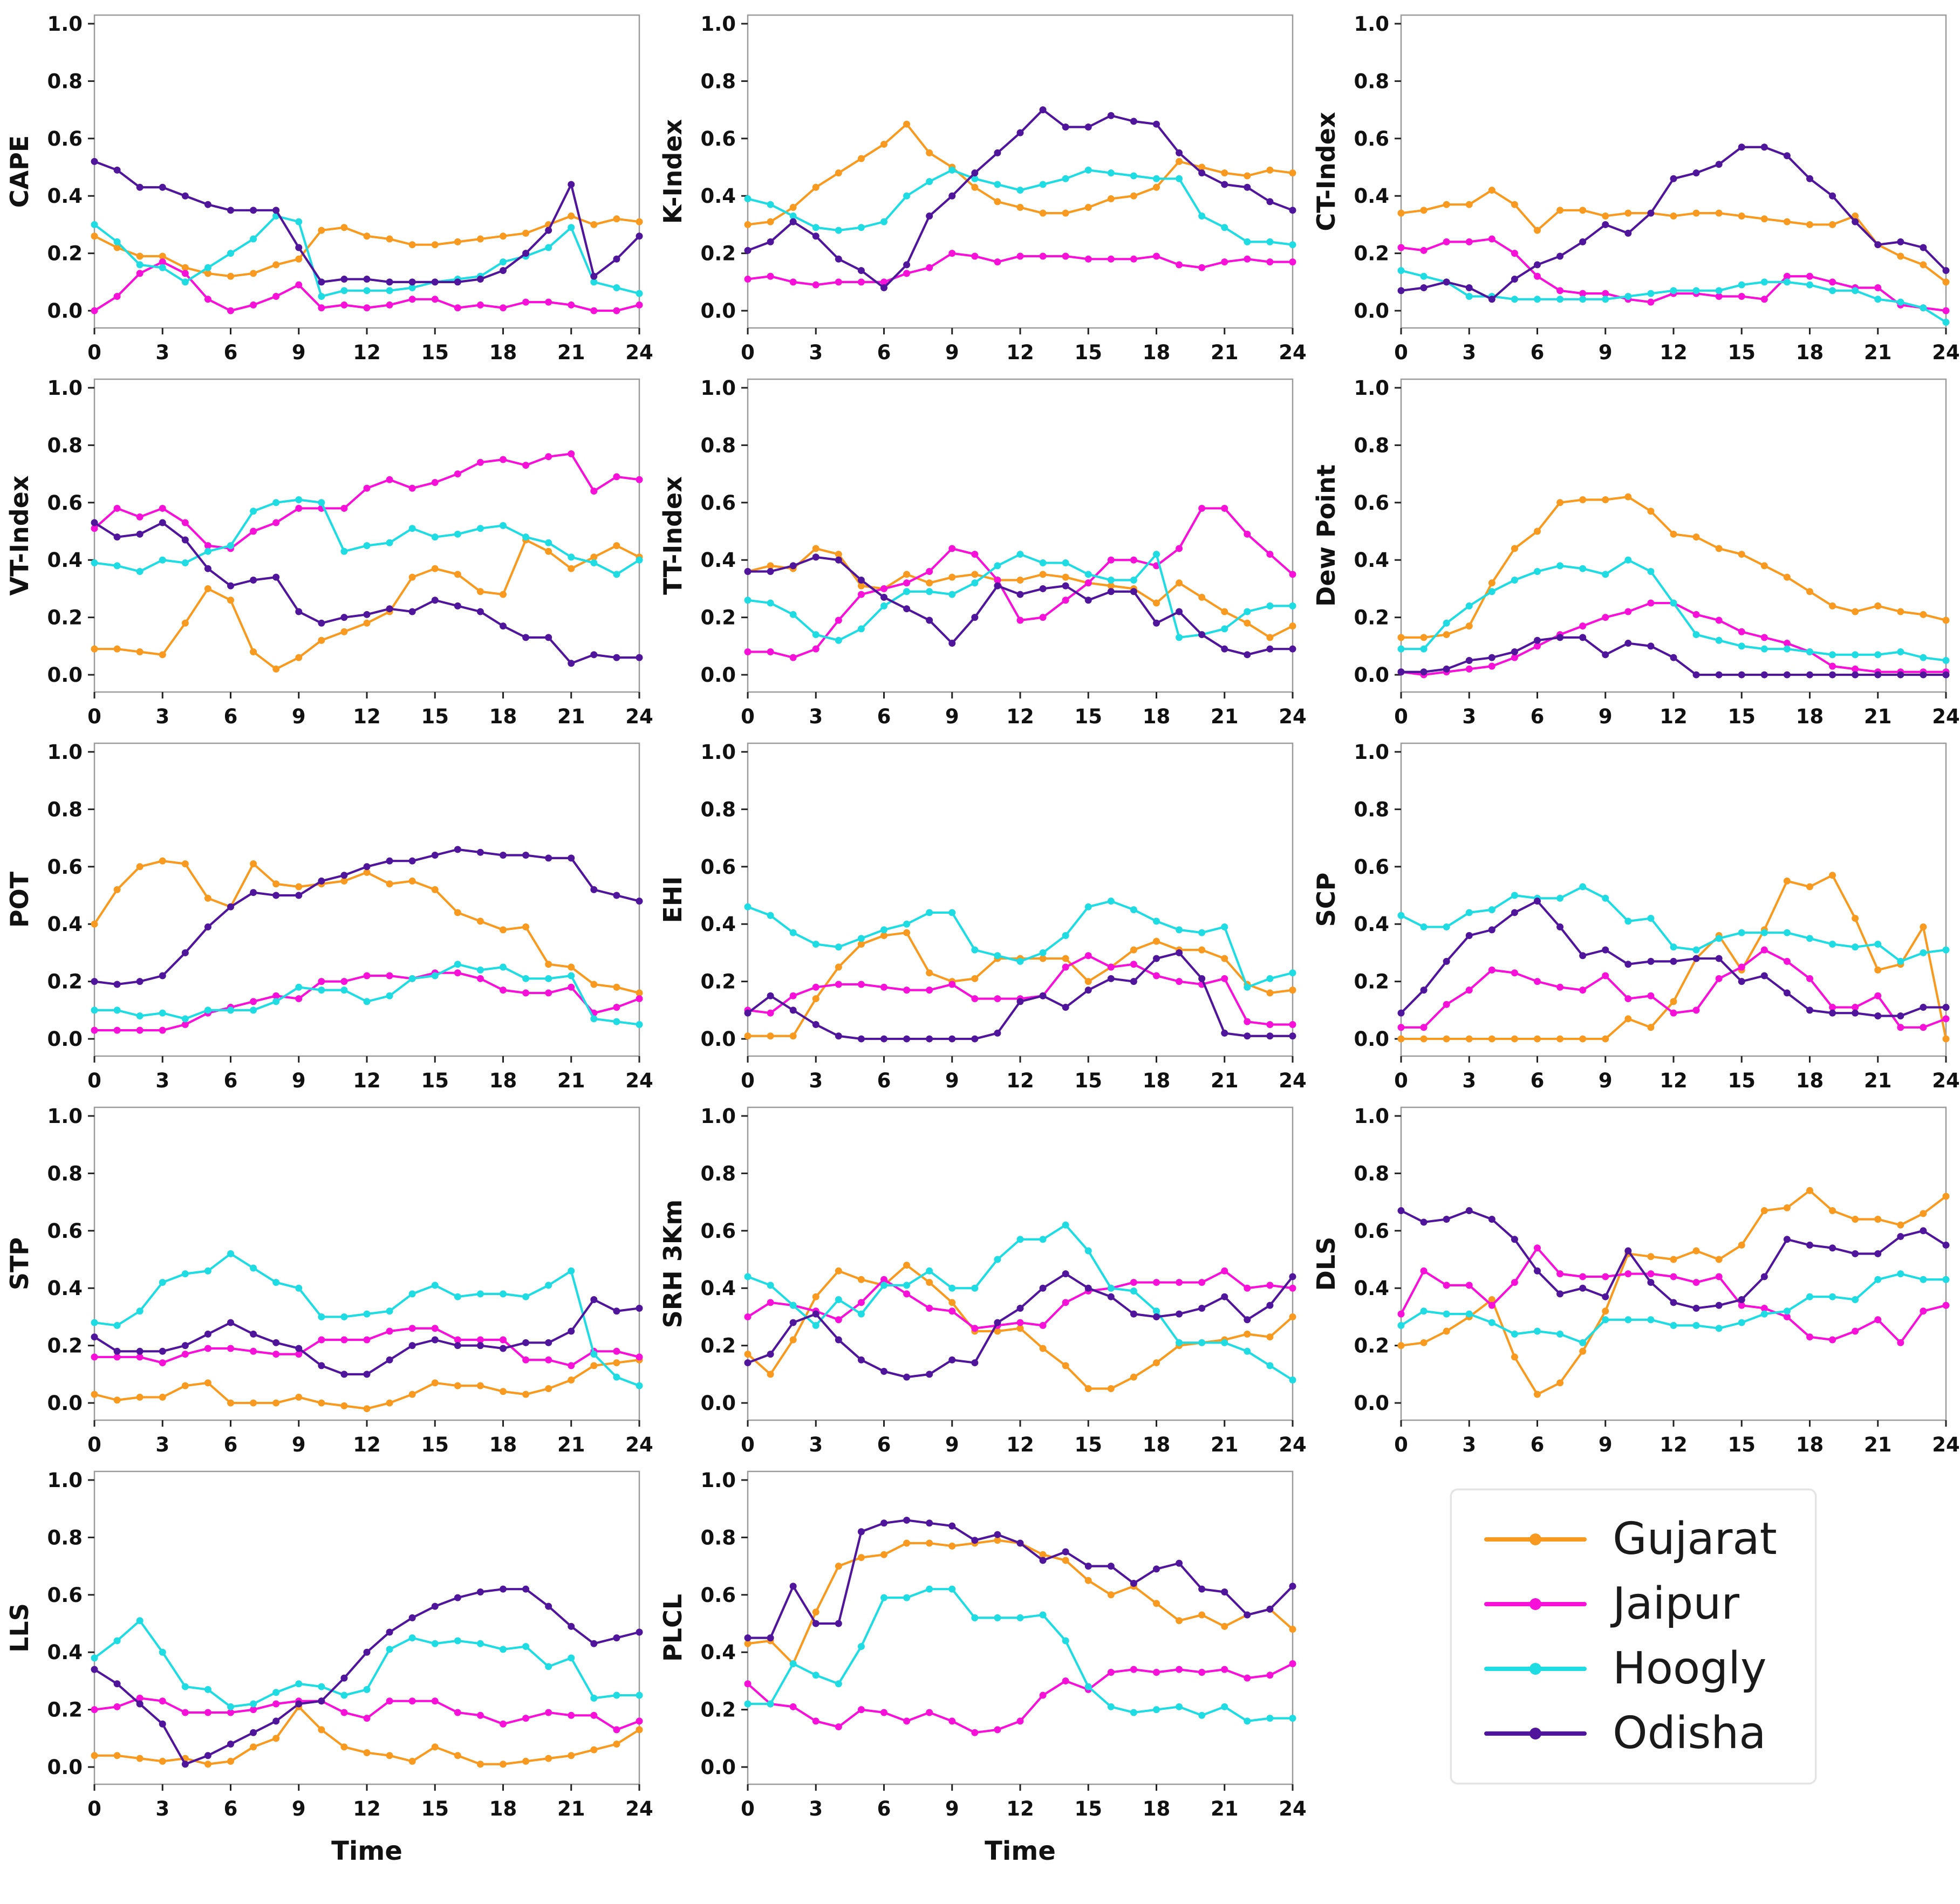 This screenshot has height=1904, width=1960. What do you see at coordinates (1633, 1636) in the screenshot?
I see `legend-box: Gujarat Jaipur Hoogly Odisha` at bounding box center [1633, 1636].